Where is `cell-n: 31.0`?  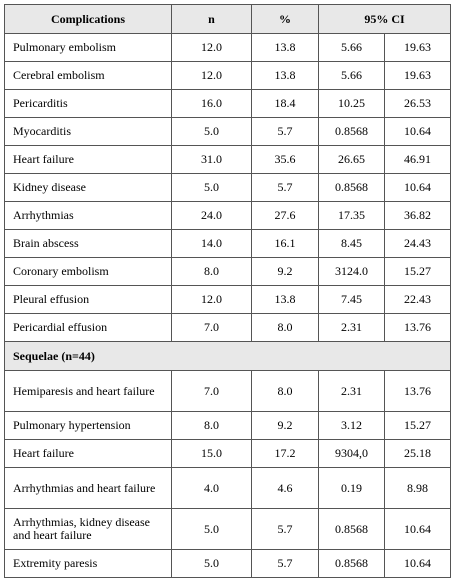 cell-n: 31.0 is located at coordinates (211, 159).